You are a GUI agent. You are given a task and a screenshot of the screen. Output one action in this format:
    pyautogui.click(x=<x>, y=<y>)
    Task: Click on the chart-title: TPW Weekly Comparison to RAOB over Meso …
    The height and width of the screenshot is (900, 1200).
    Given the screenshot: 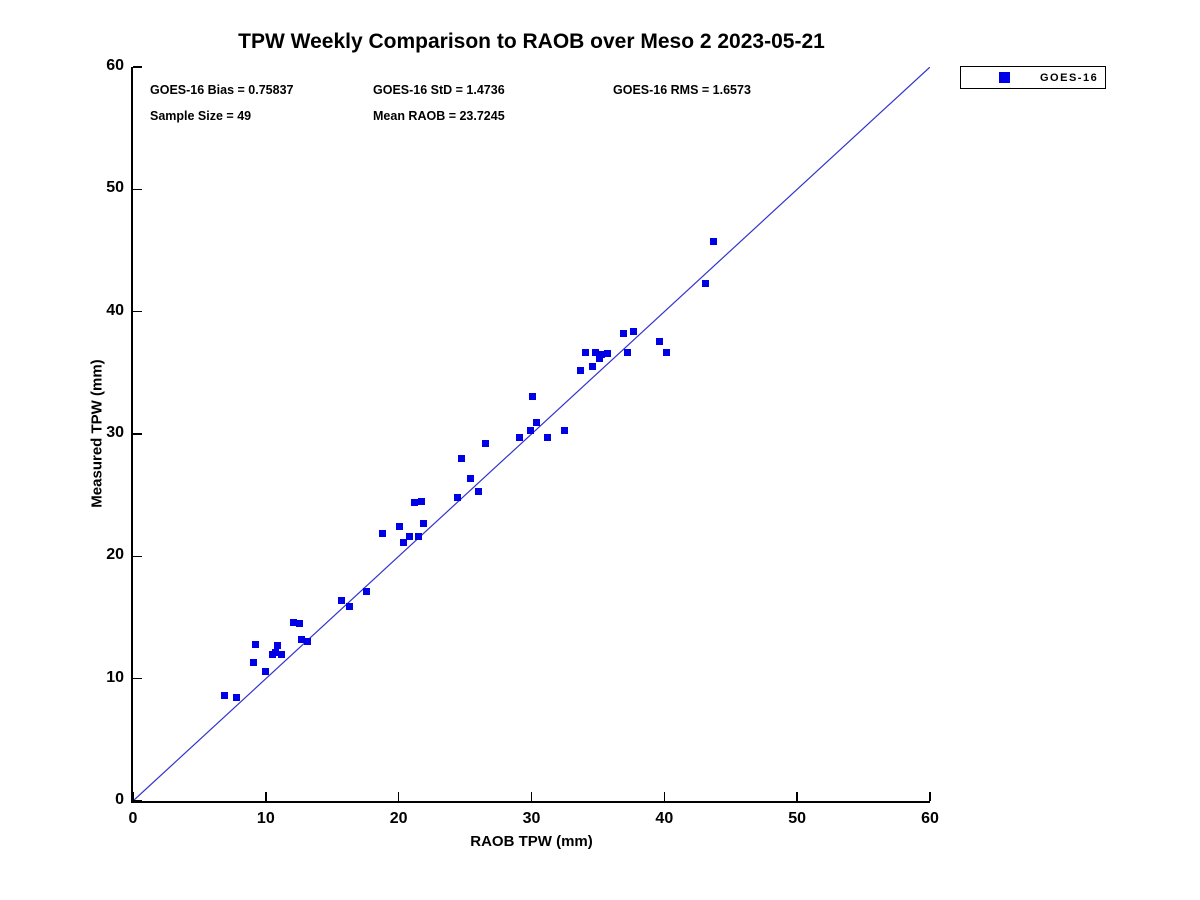 What is the action you would take?
    pyautogui.click(x=531, y=41)
    